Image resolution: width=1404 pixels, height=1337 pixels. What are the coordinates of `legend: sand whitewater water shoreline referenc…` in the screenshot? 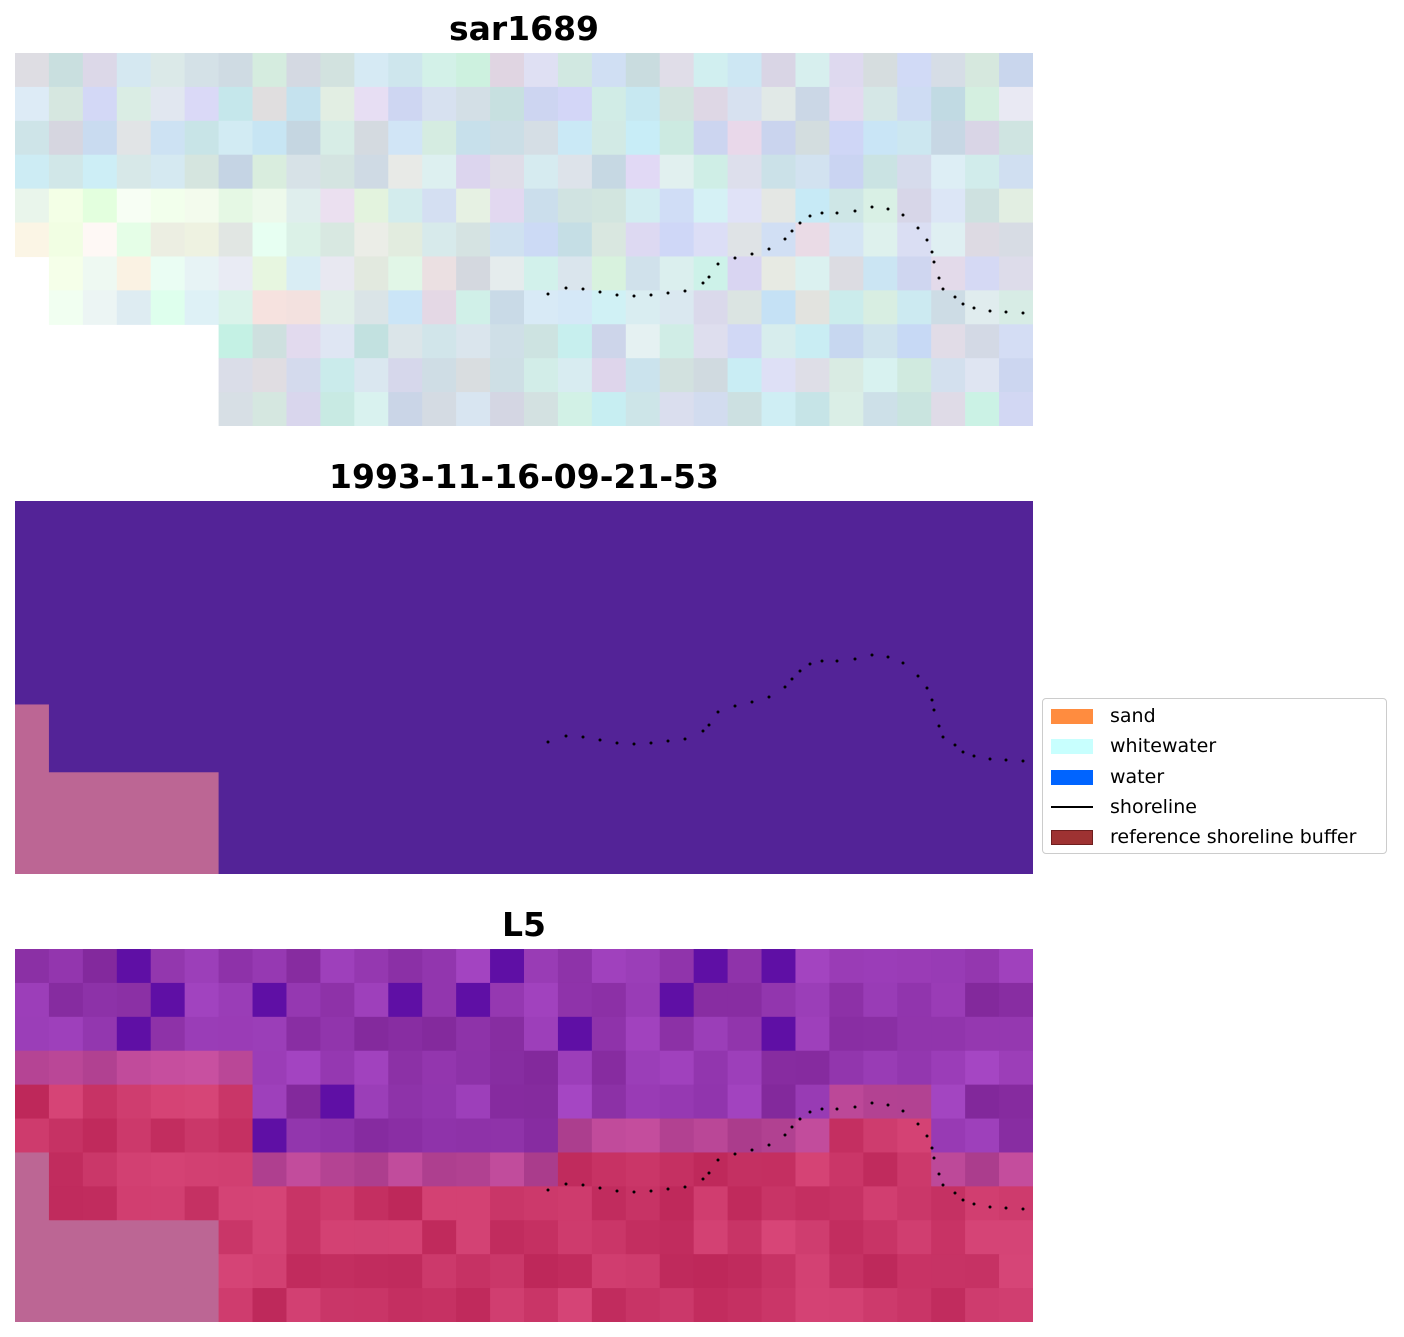 It's located at (1214, 776).